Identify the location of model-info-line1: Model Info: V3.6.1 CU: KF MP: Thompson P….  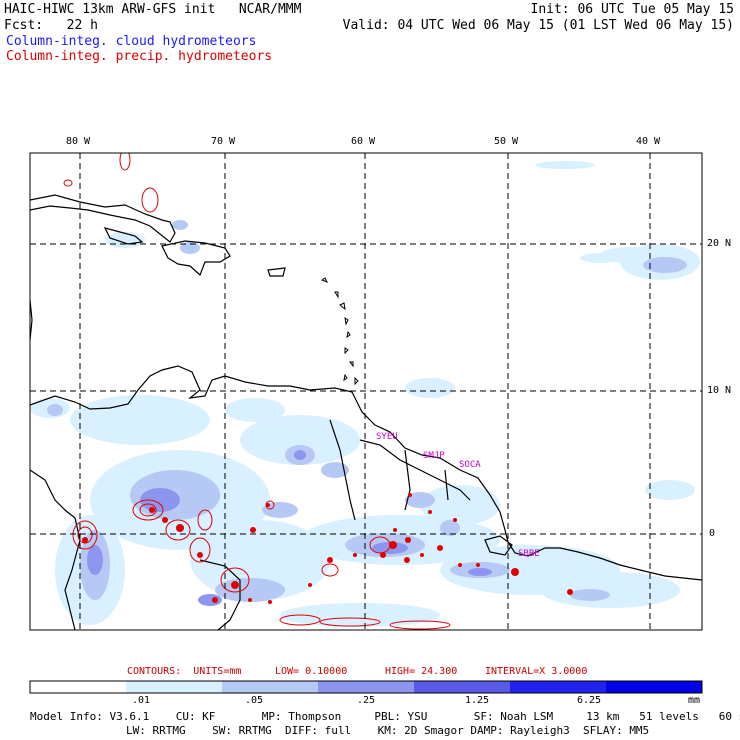
(385, 716).